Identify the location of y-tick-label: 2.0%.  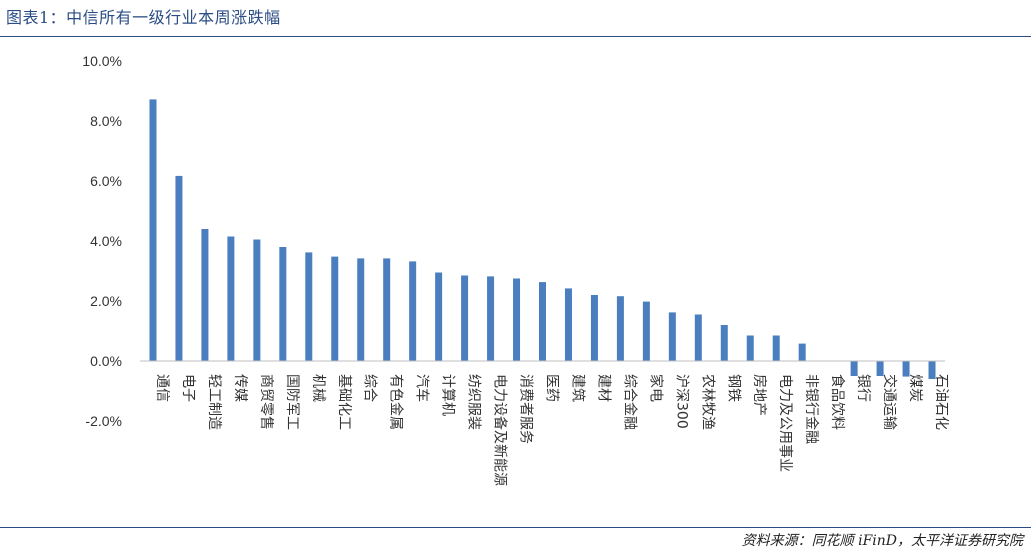
(106, 301).